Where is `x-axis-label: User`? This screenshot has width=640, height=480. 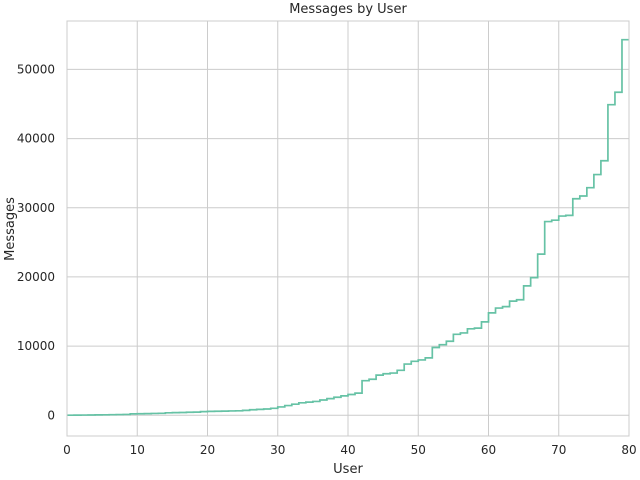
x-axis-label: User is located at coordinates (348, 469).